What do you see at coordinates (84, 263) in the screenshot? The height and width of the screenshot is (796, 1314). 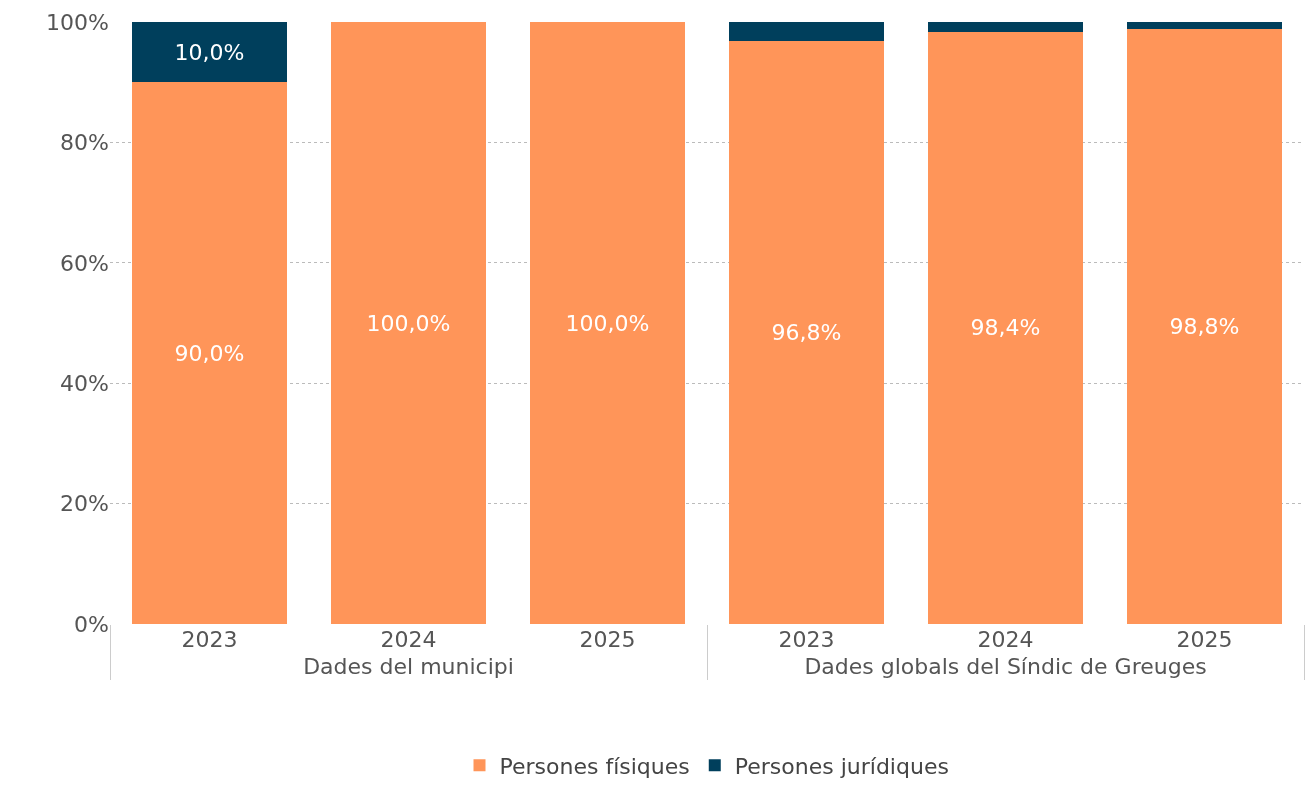 I see `y-tick-label: 60%` at bounding box center [84, 263].